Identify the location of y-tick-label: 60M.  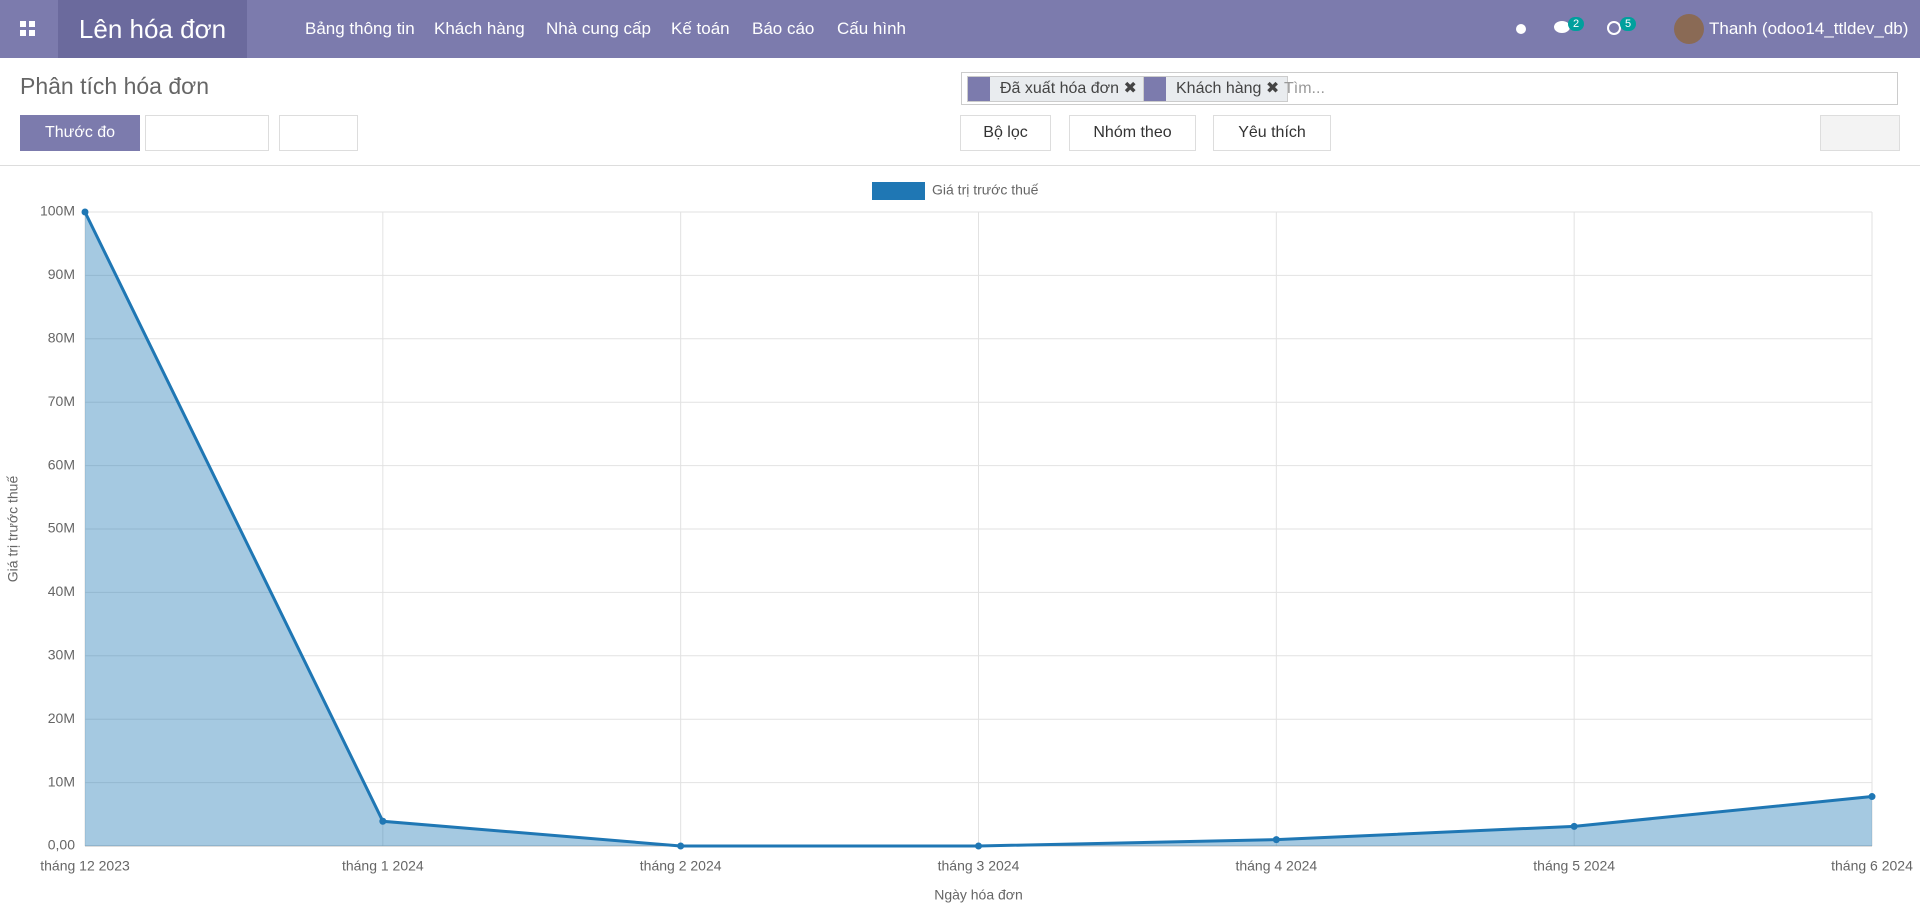
(61, 464).